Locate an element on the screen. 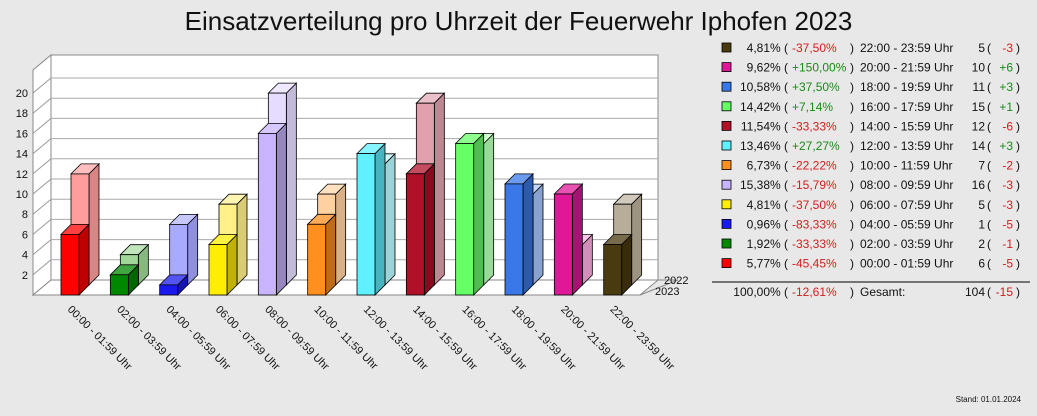 This screenshot has height=416, width=1037. legend-range: 04:00 - 05:59 Uhr is located at coordinates (906, 224).